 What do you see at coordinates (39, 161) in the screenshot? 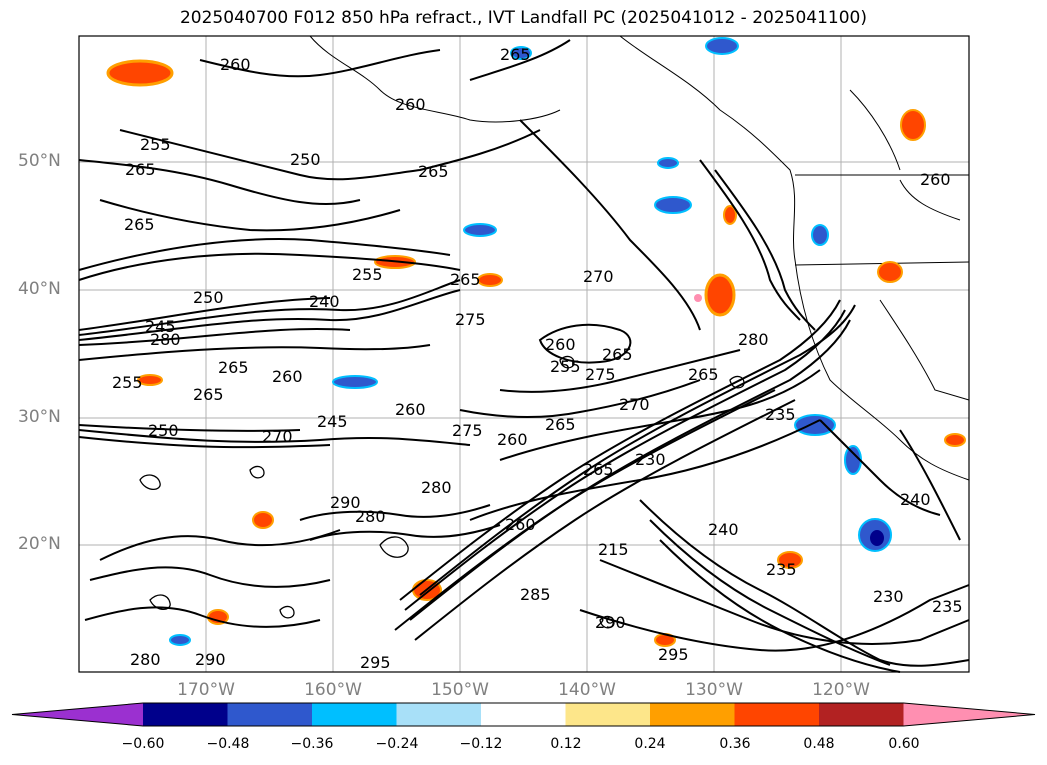
I see `lat-label-50n: 50°N` at bounding box center [39, 161].